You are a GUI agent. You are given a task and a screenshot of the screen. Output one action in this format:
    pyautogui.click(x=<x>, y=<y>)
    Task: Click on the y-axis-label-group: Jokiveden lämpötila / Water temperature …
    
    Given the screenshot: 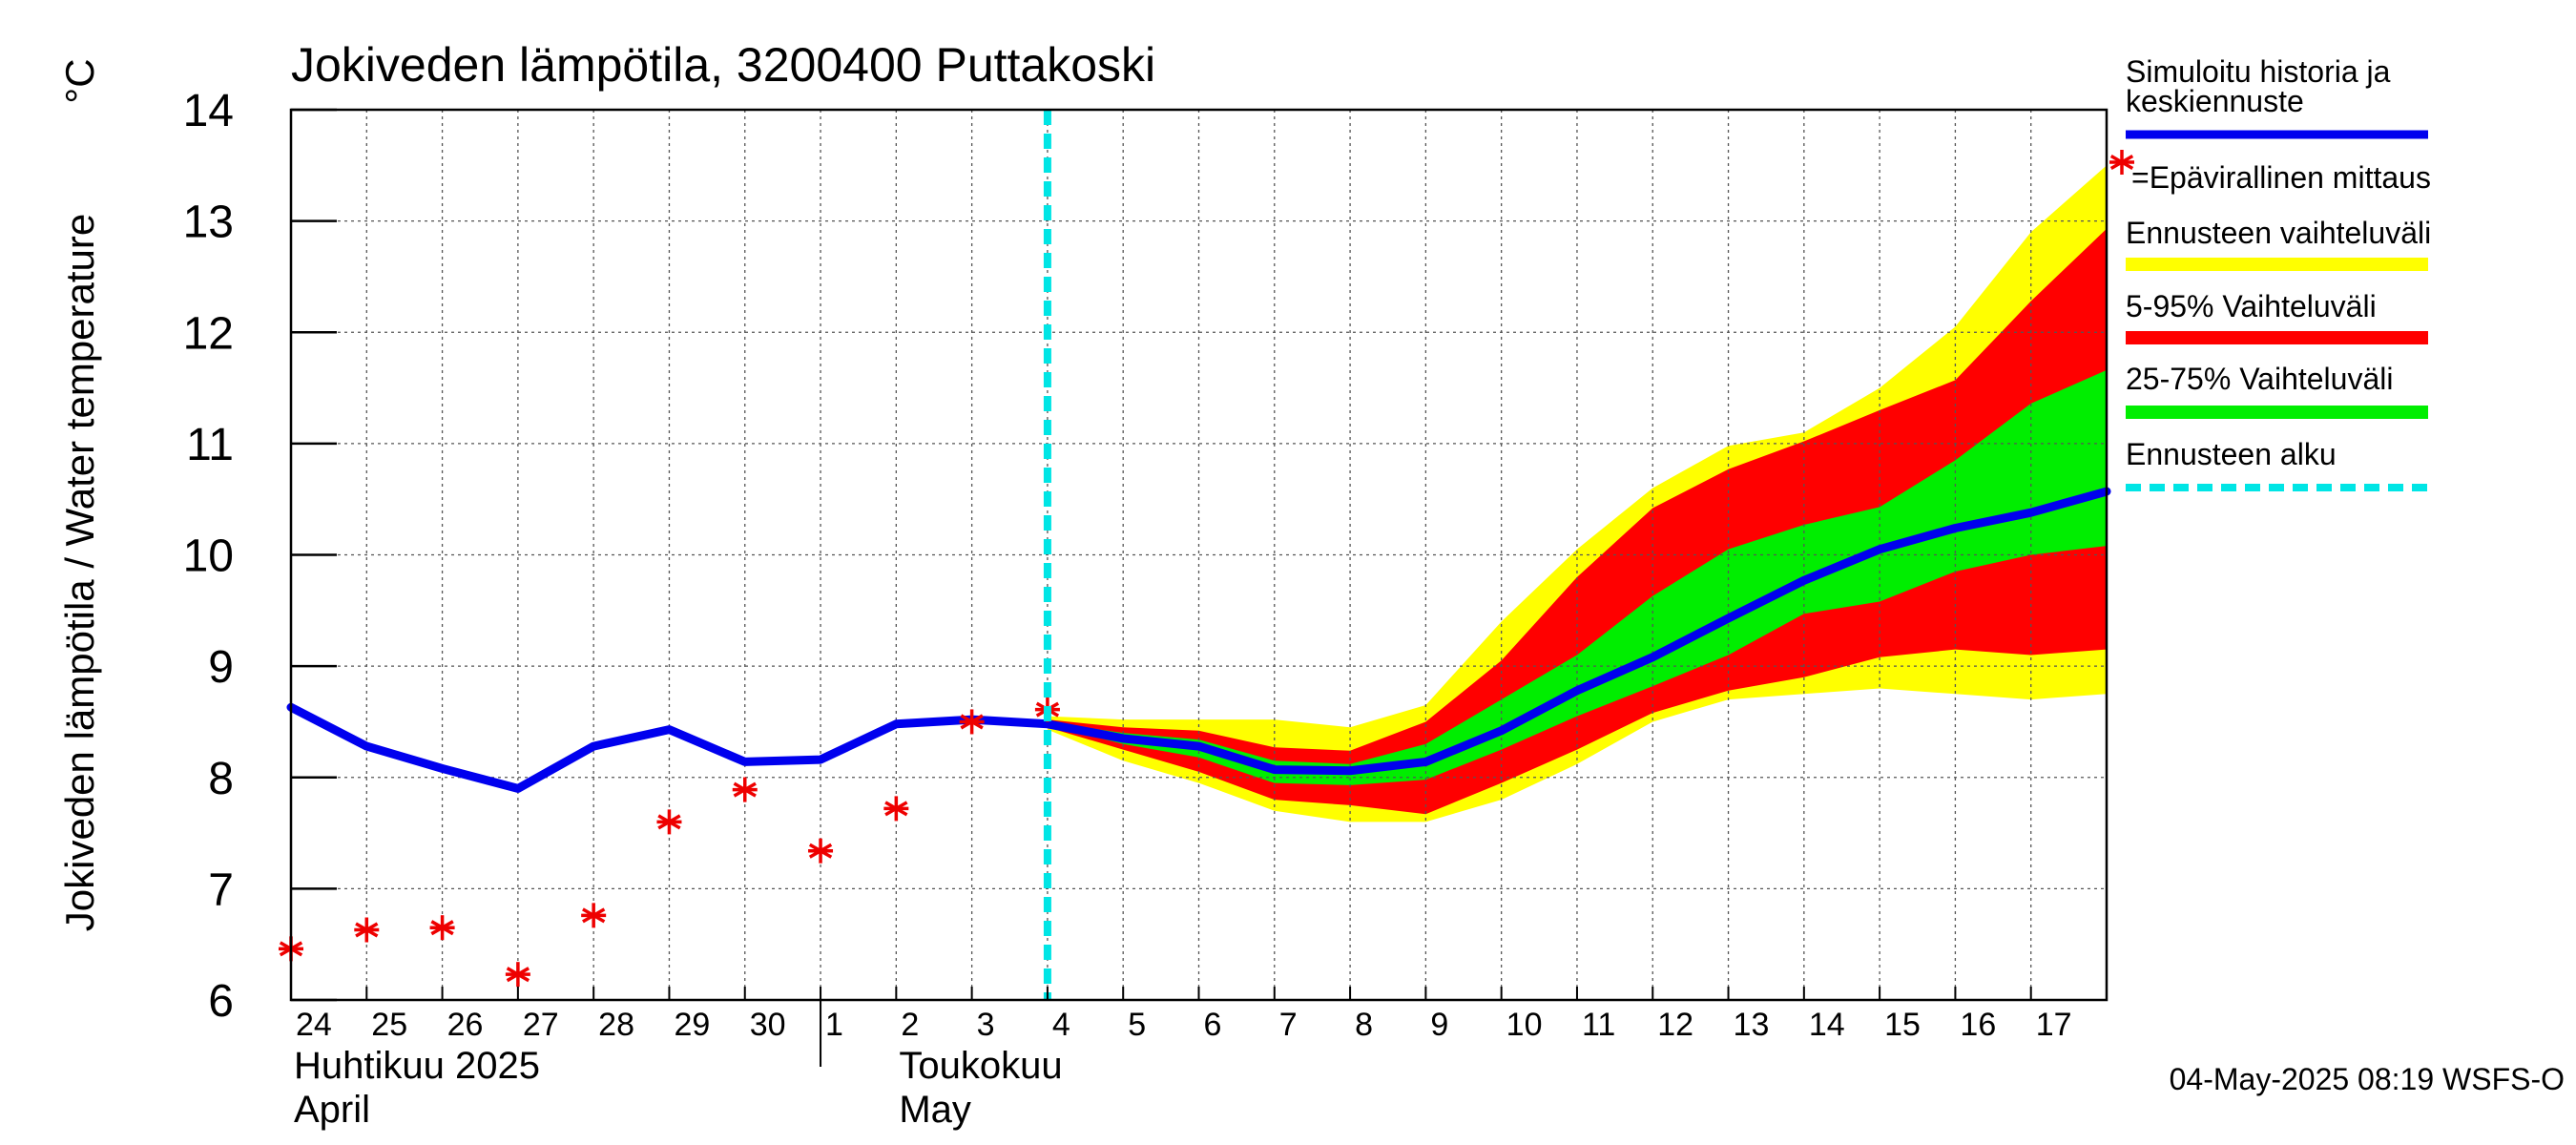 What is the action you would take?
    pyautogui.click(x=79, y=495)
    